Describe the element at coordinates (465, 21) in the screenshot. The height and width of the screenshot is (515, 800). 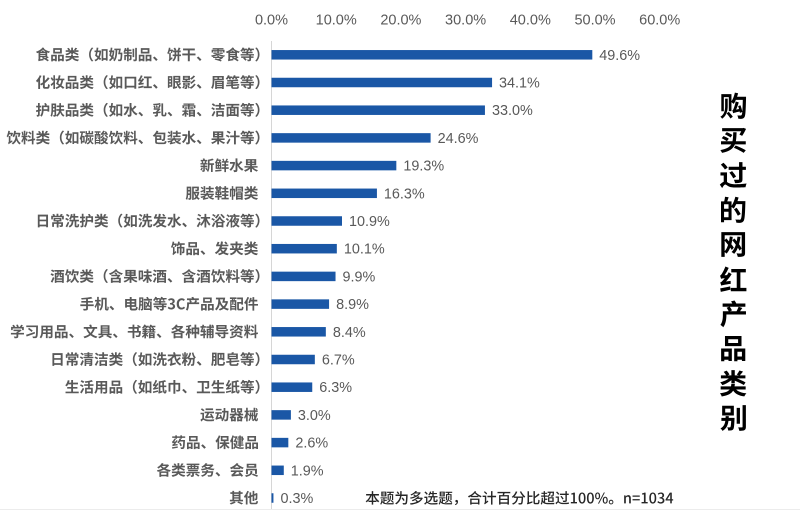
I see `svg-text: 30.0%` at that location.